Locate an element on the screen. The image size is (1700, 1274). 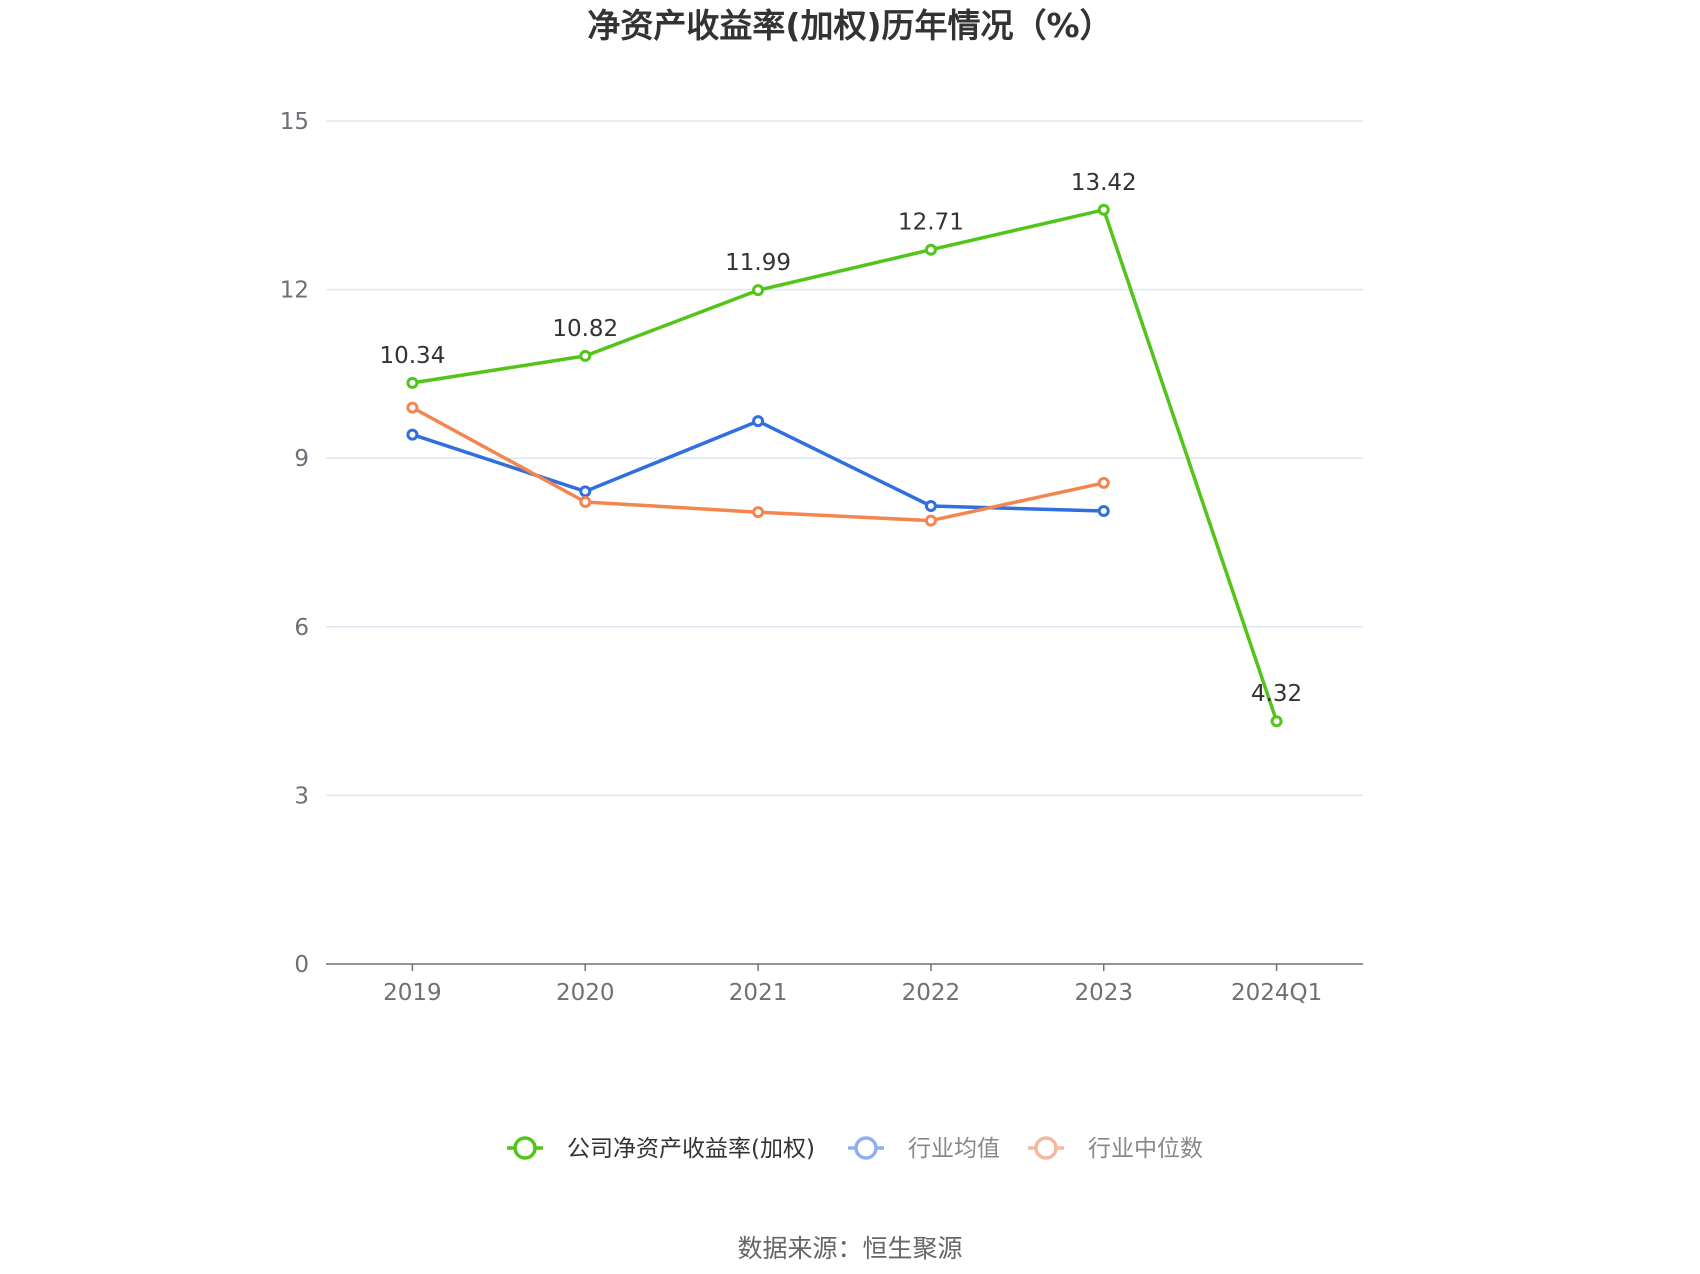
chart-title: 净资产收益率(加权)历年情况（%） is located at coordinates (849, 25).